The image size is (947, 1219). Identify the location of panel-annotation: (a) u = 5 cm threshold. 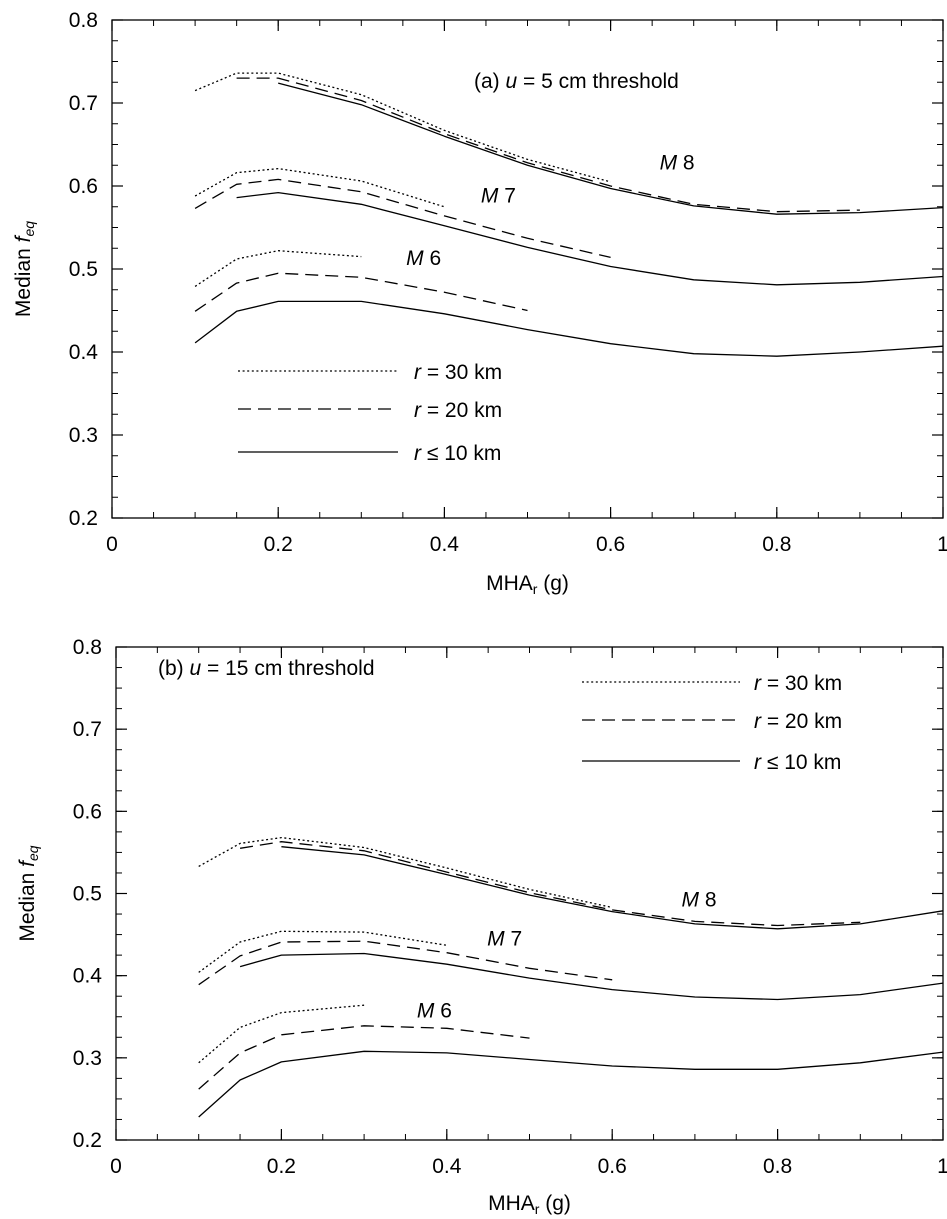
(576, 81).